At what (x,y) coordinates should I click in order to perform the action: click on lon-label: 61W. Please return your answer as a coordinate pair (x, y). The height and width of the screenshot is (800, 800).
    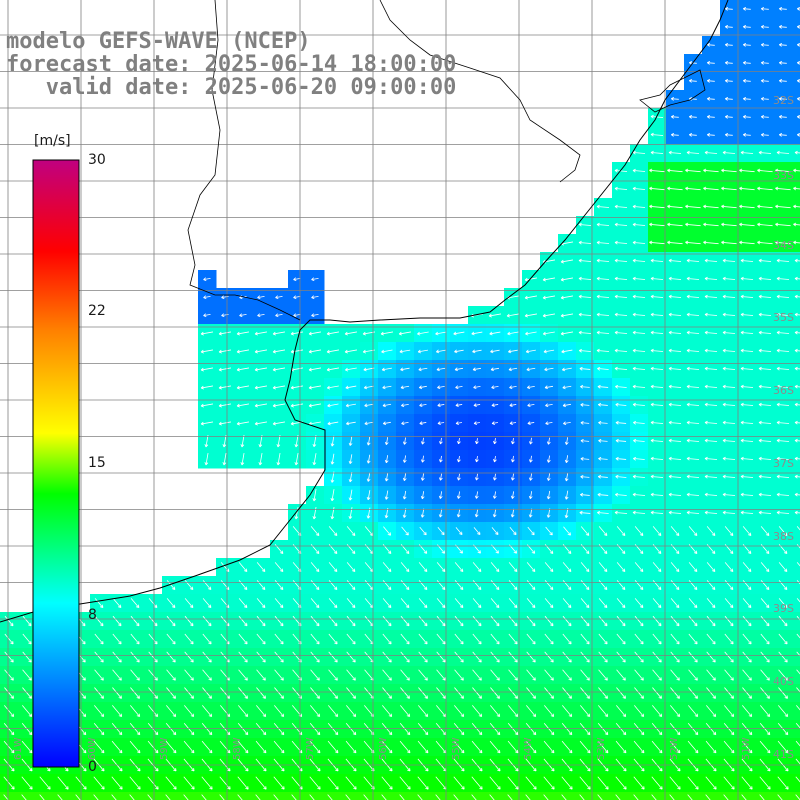
    Looking at the image, I should click on (18, 748).